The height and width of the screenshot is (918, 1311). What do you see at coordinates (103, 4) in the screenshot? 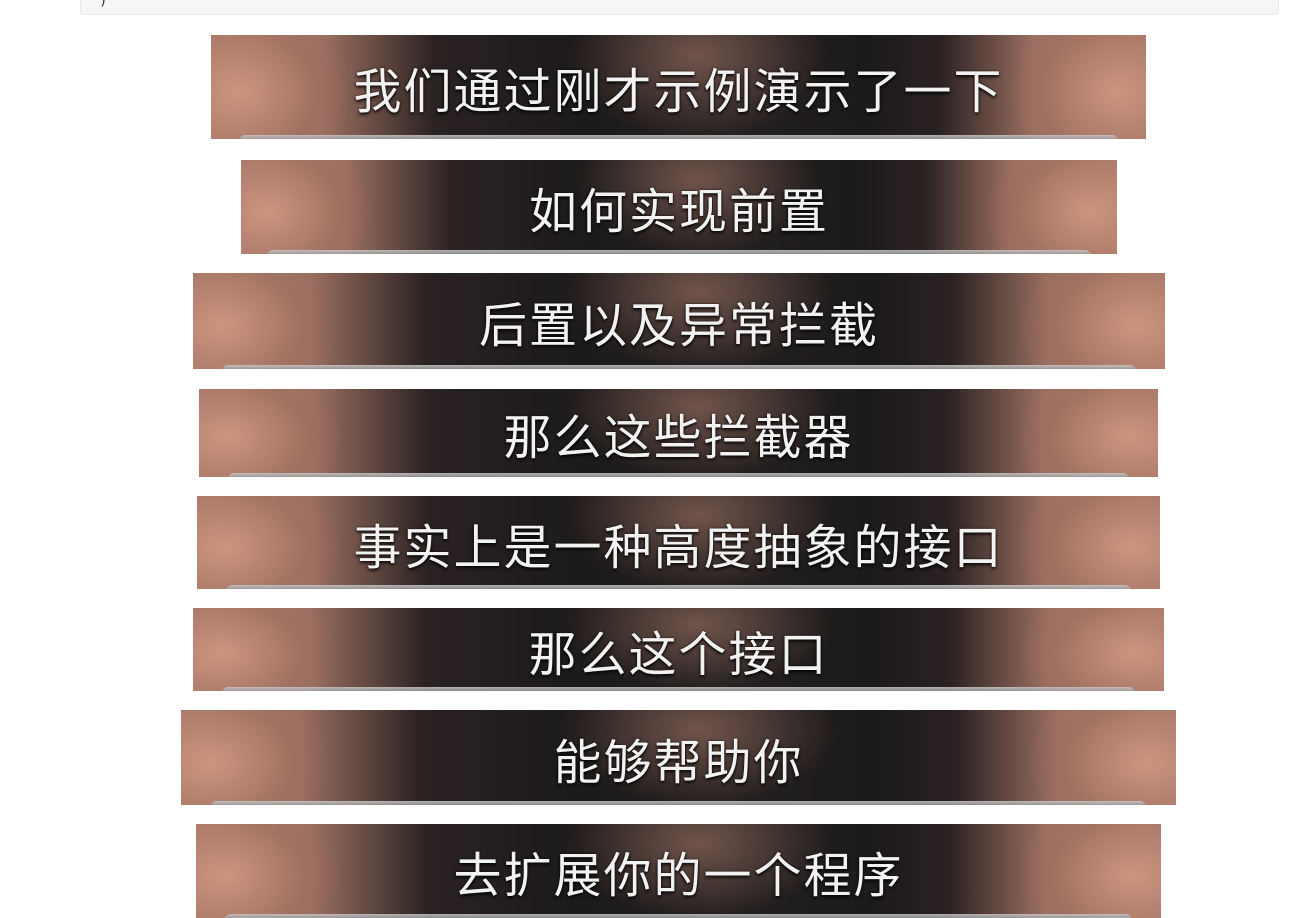
I see `code-glyph: )` at bounding box center [103, 4].